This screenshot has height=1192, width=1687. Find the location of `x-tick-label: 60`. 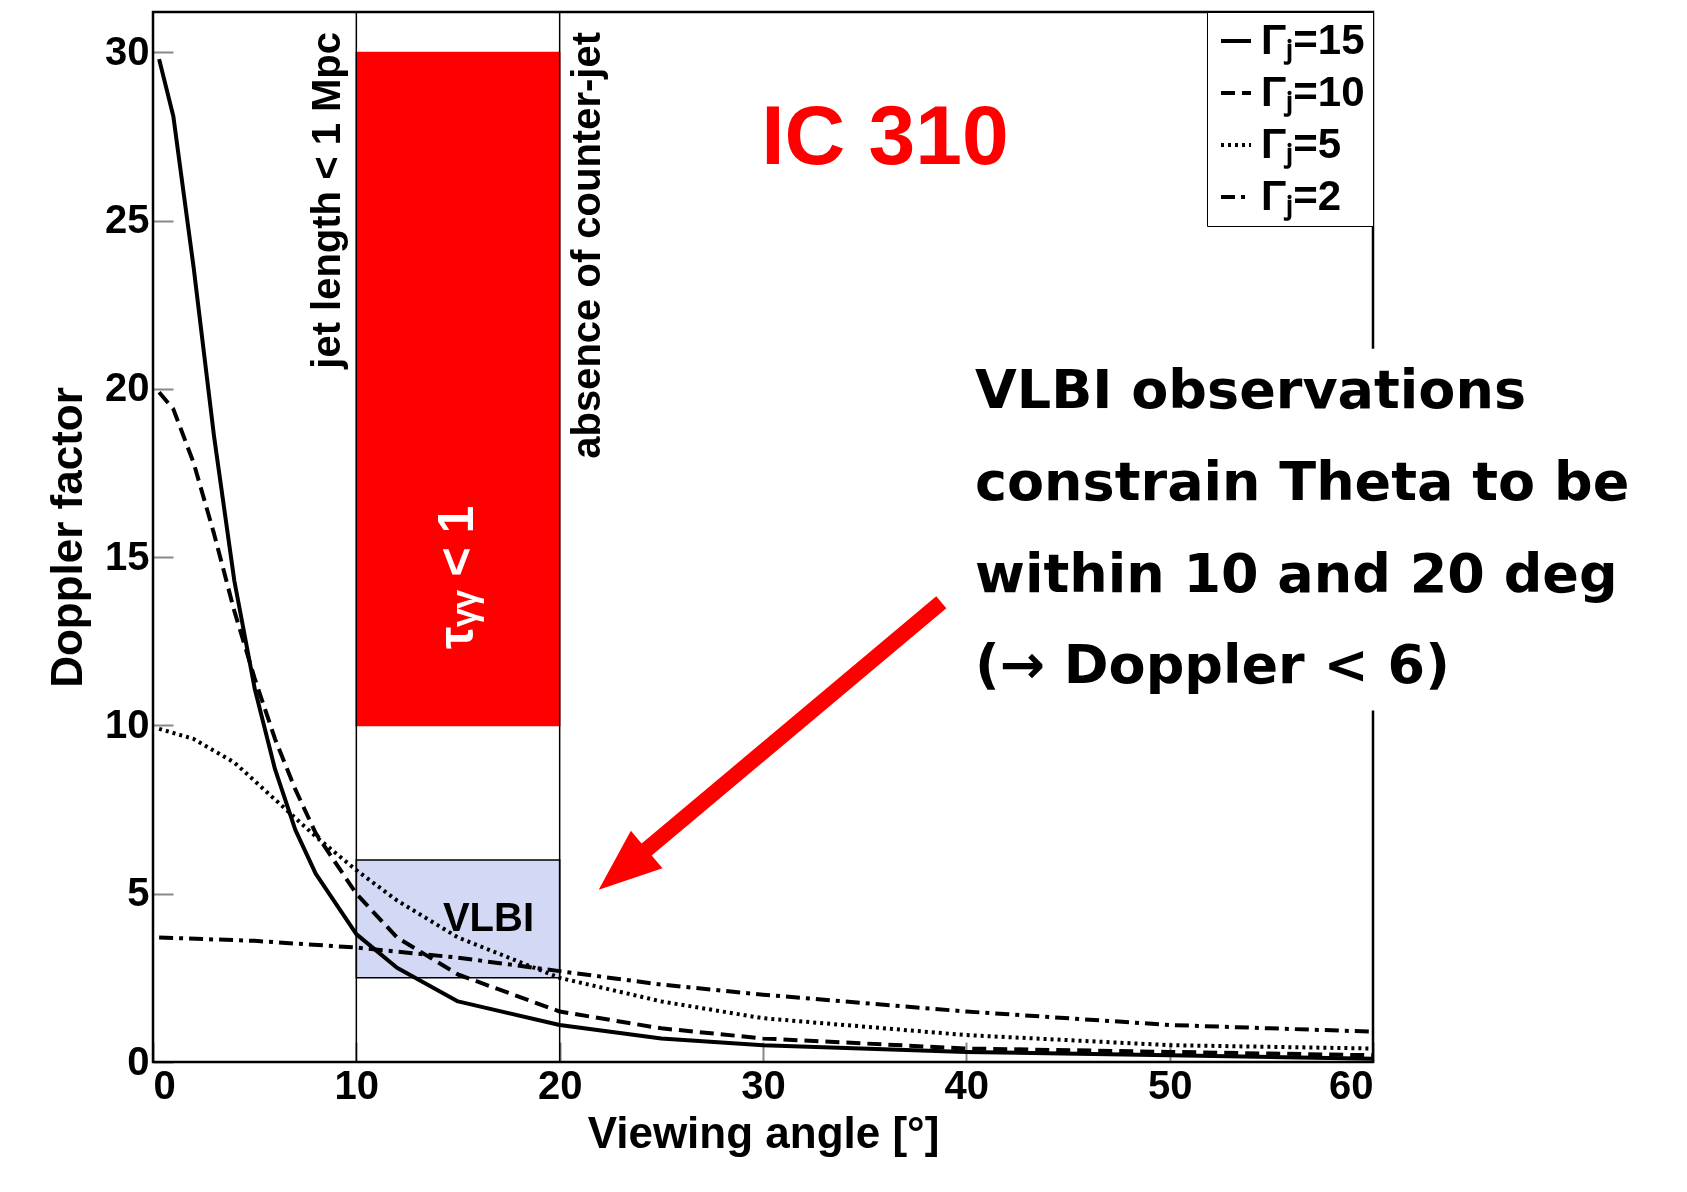

x-tick-label: 60 is located at coordinates (1351, 1084).